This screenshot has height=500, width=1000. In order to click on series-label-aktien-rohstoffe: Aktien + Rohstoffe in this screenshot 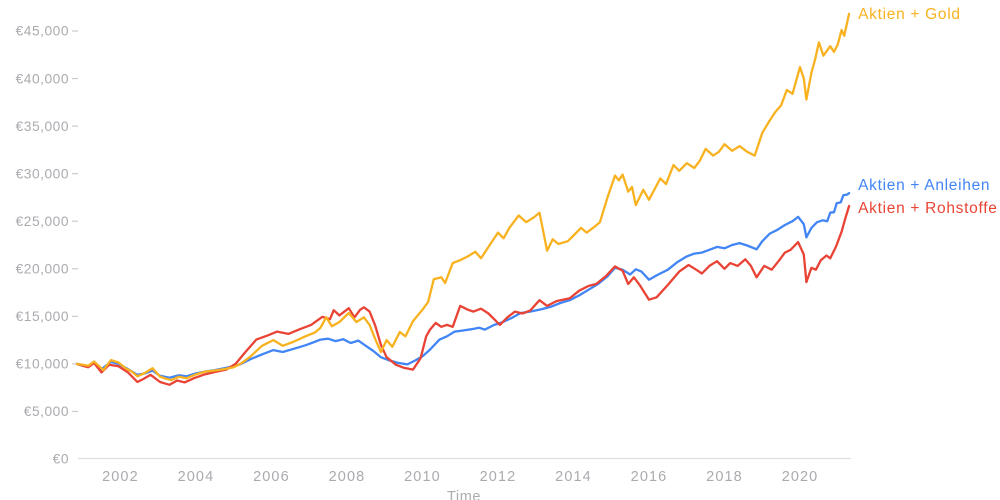, I will do `click(927, 208)`.